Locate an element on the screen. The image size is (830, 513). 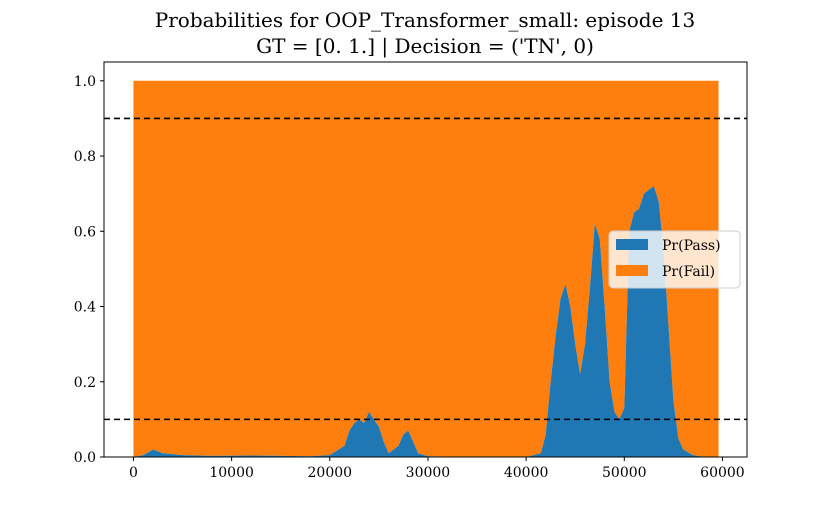
x-tick-label: 30000 is located at coordinates (428, 473).